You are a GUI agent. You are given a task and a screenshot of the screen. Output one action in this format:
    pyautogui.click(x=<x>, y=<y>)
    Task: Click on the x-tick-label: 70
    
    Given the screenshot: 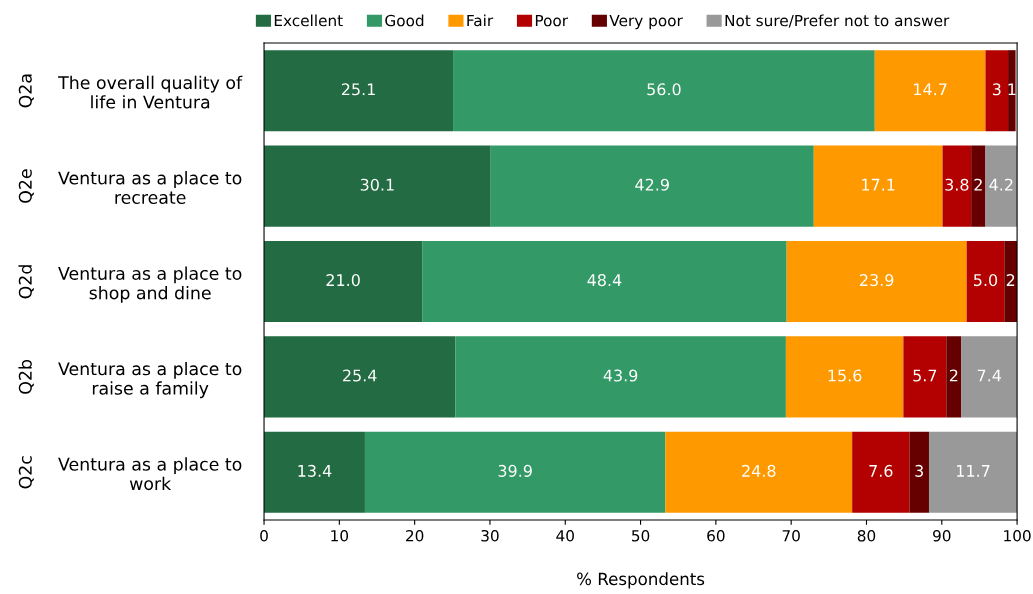 What is the action you would take?
    pyautogui.click(x=791, y=535)
    